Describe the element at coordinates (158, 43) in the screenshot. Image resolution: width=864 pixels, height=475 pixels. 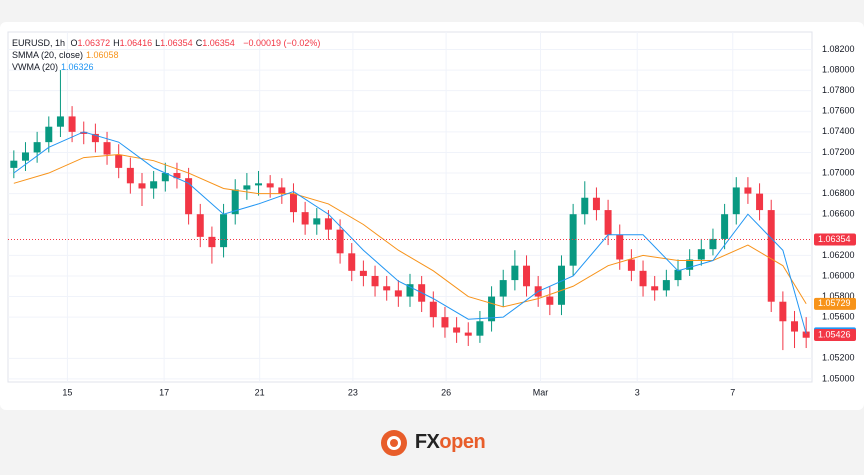
I see `ohlc-key: L` at that location.